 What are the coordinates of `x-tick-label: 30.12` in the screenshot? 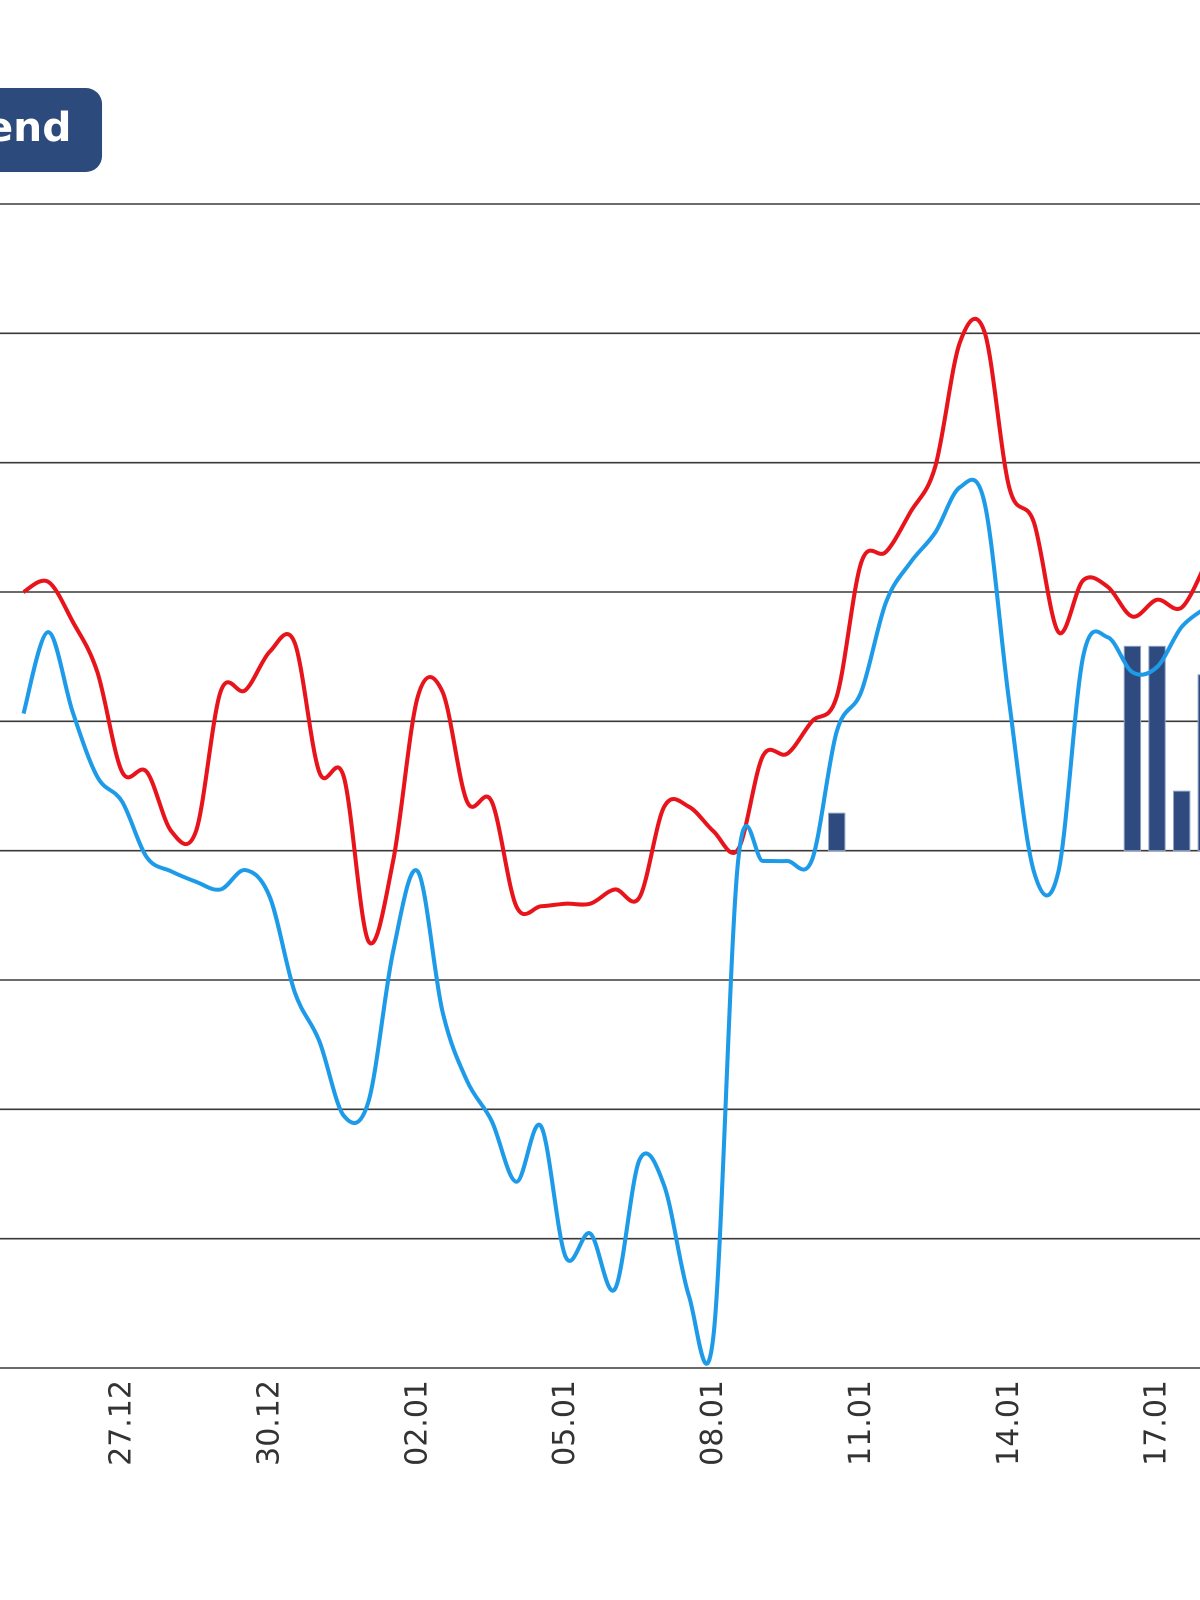 It's located at (268, 1423).